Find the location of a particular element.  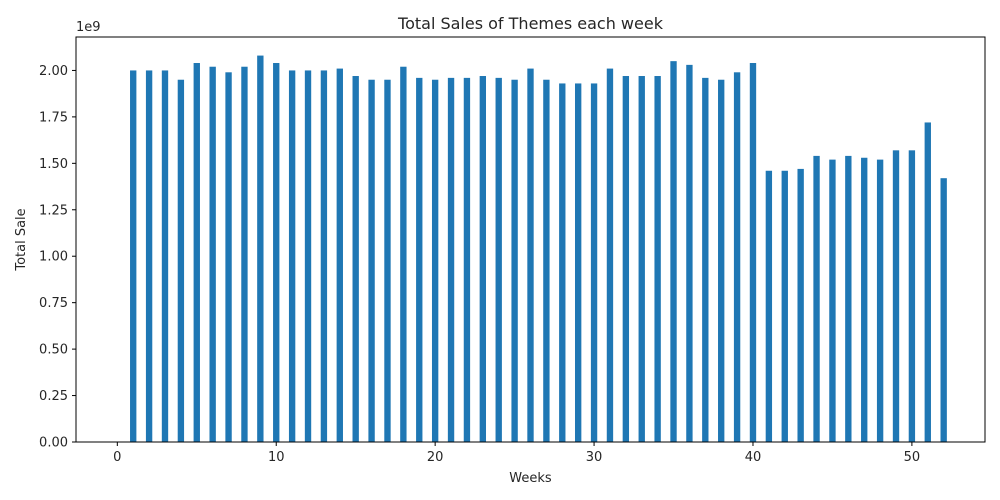

y-tick-label: 2.00 is located at coordinates (53, 71).